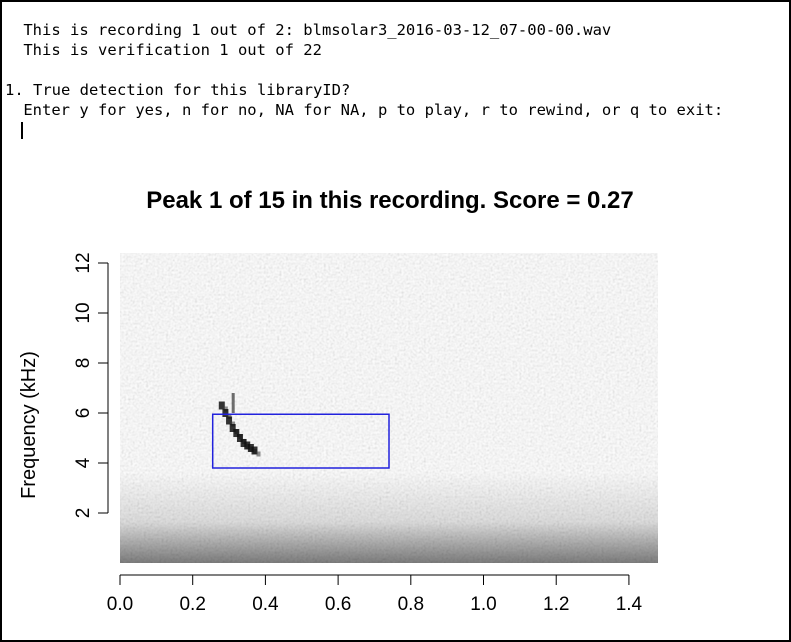 The height and width of the screenshot is (642, 791). What do you see at coordinates (483, 604) in the screenshot?
I see `x-tick-label: 1.0` at bounding box center [483, 604].